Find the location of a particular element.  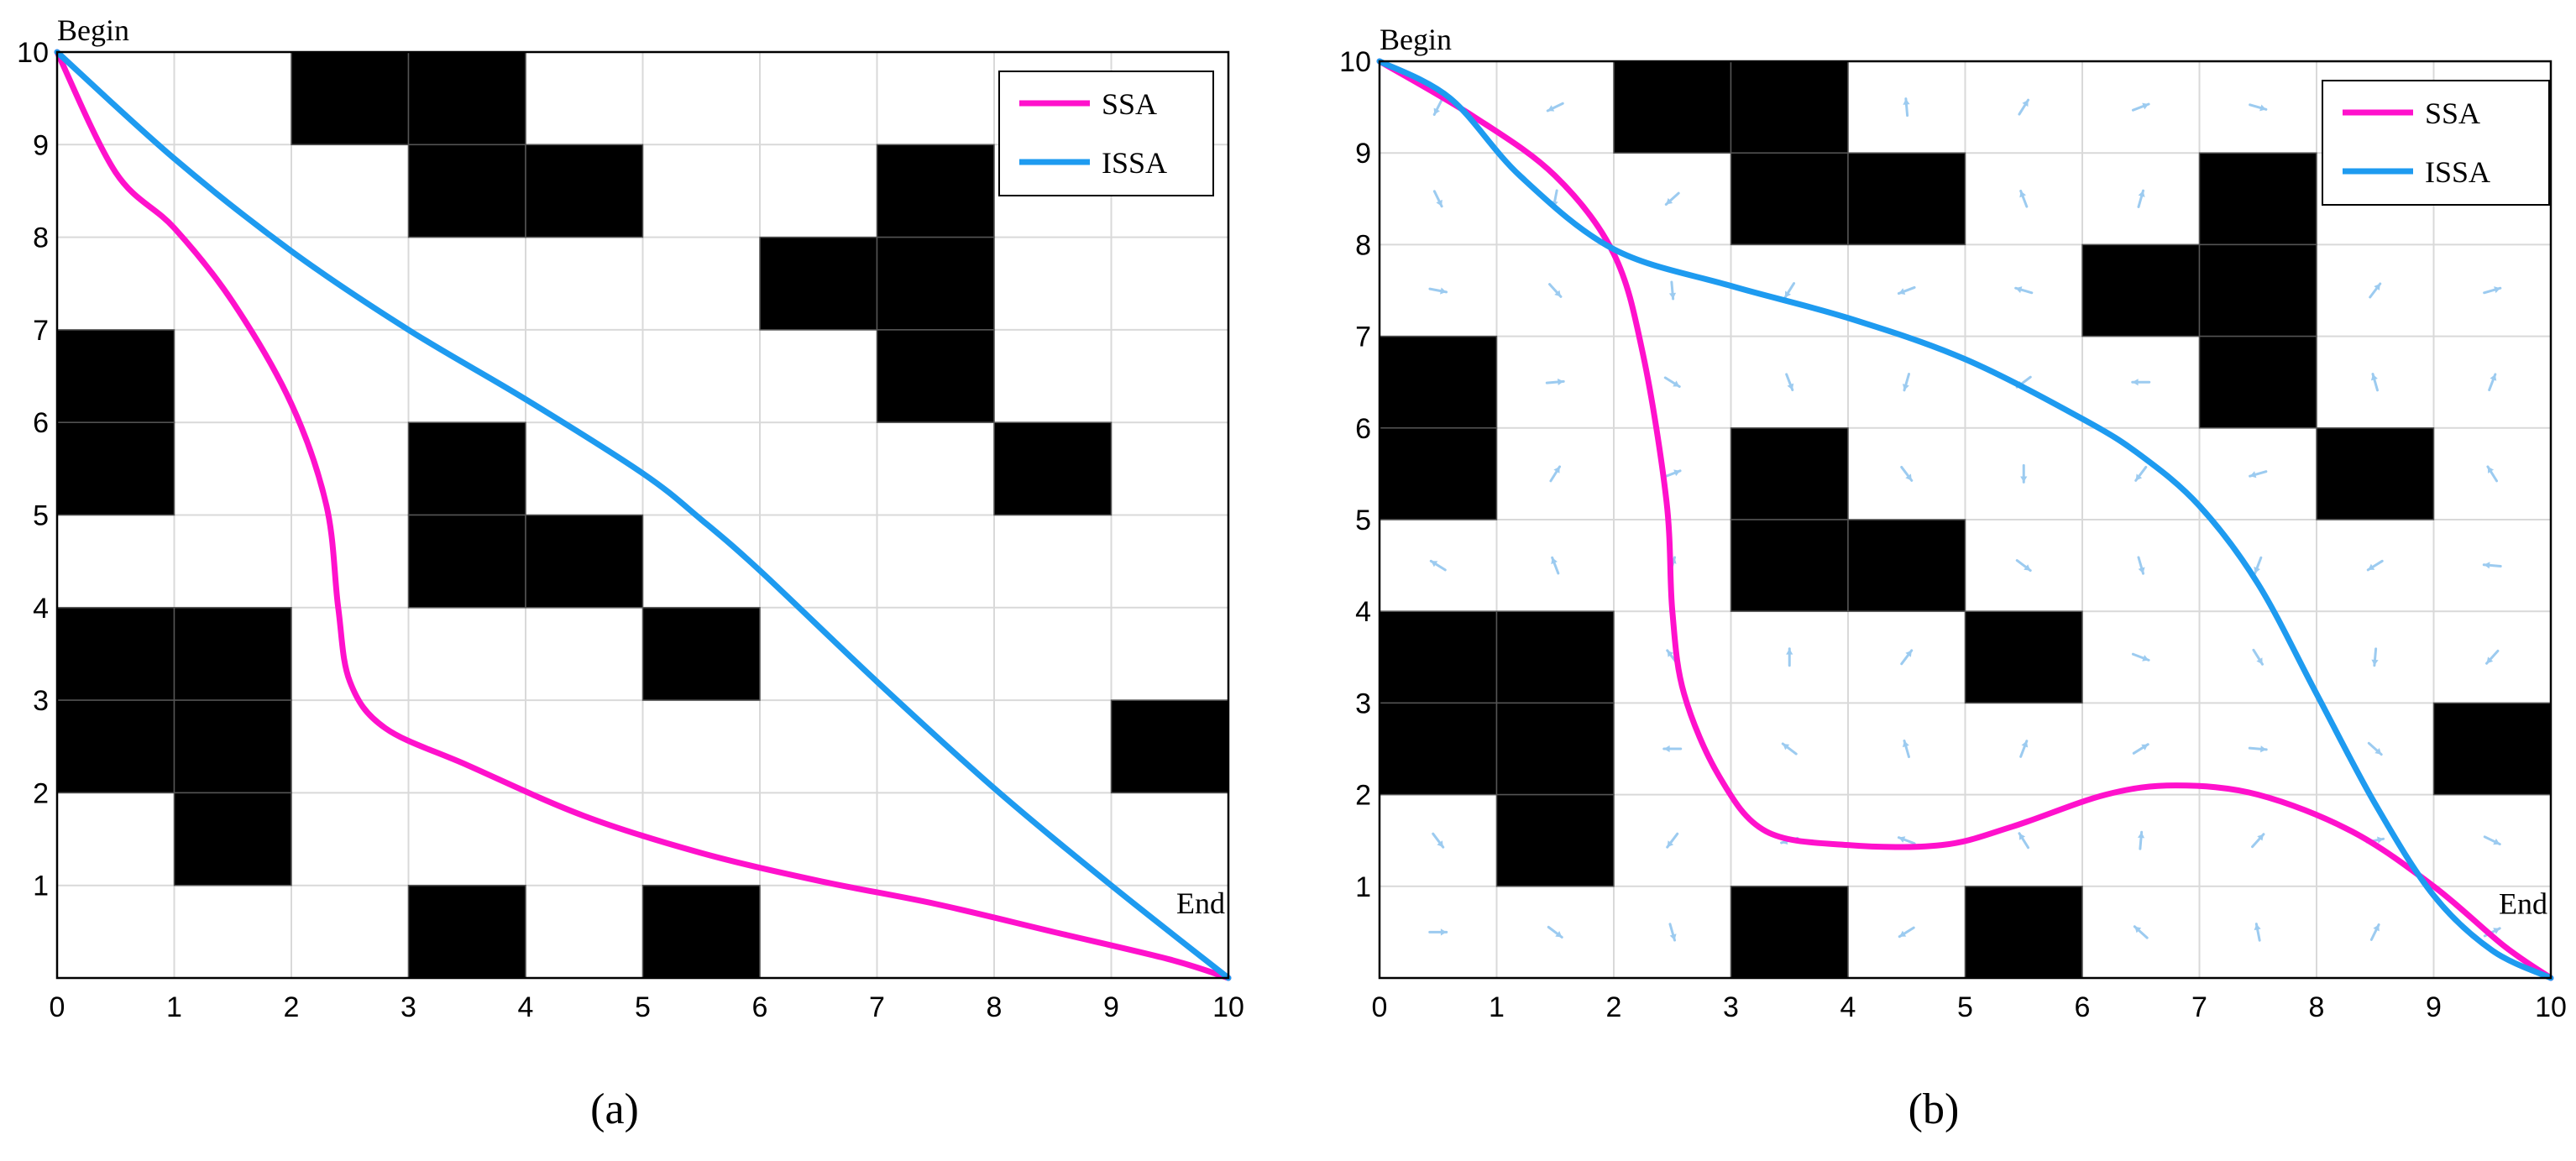

panel-label: (b) is located at coordinates (1934, 1109).